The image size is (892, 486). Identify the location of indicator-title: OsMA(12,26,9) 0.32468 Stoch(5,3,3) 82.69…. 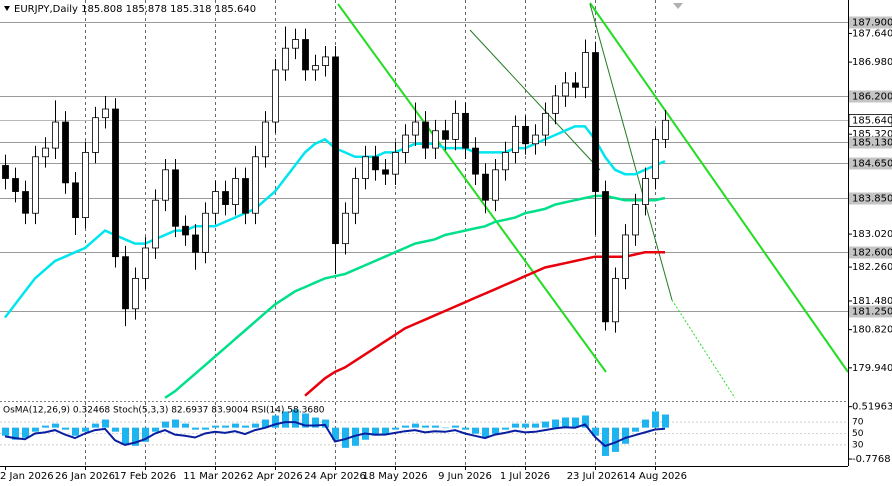
(164, 411).